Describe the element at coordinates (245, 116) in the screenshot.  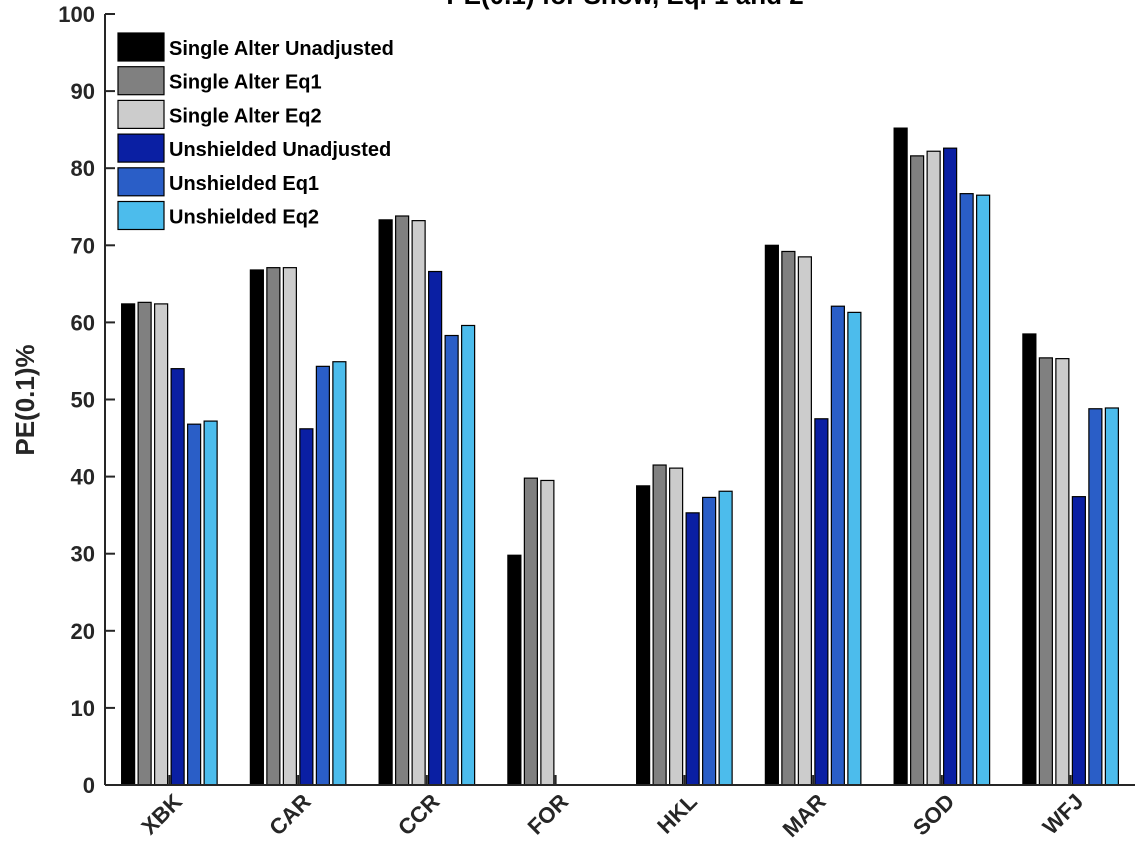
I see `legend-label: Single Alter Eq2` at that location.